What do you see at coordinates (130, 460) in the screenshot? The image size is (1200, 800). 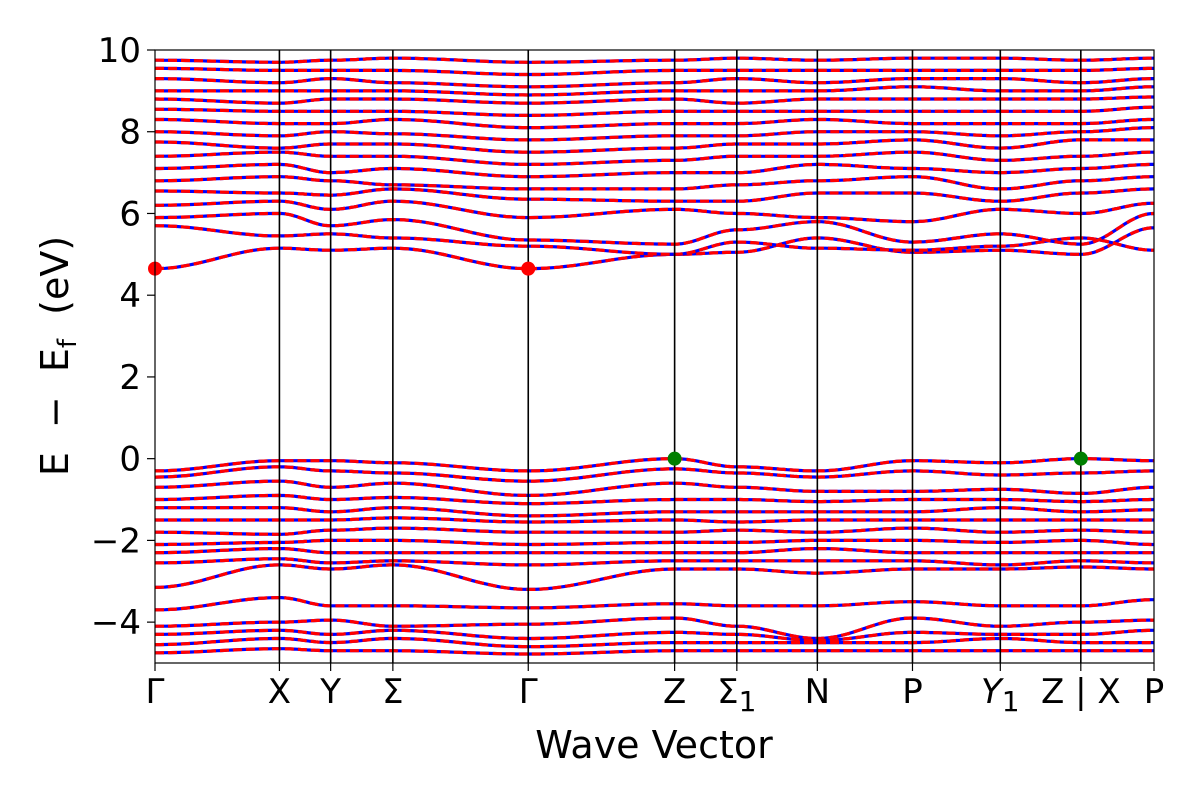 I see `y-tick-label-3: 0` at bounding box center [130, 460].